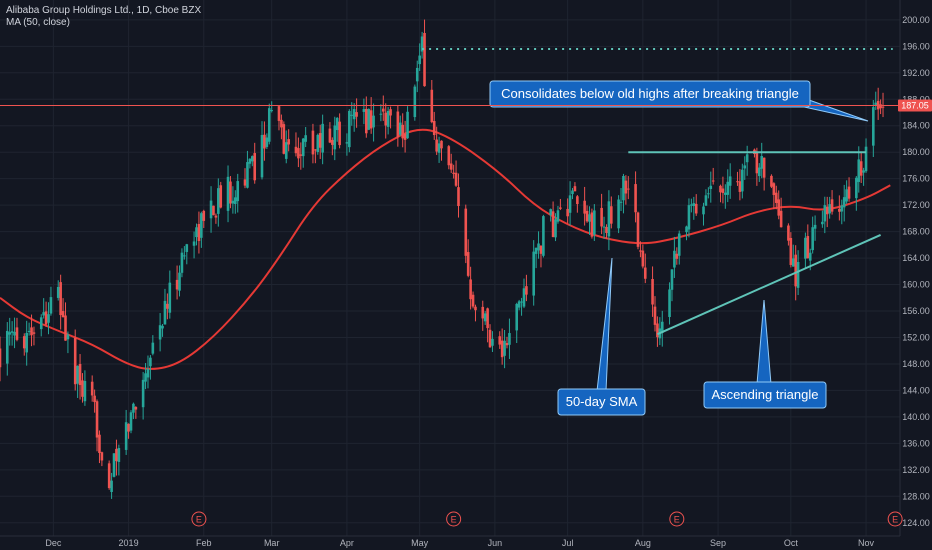  Describe the element at coordinates (204, 543) in the screenshot. I see `x-tick-label: Feb` at that location.